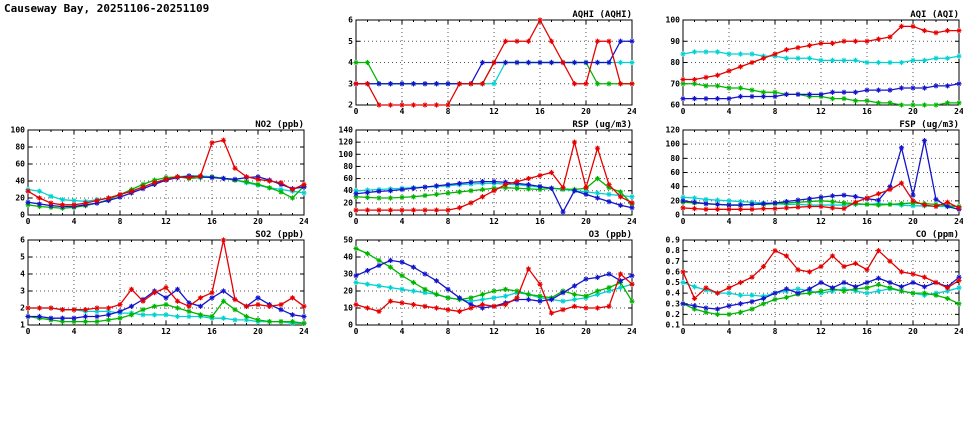 This screenshot has width=975, height=447. What do you see at coordinates (160, 173) in the screenshot?
I see `no2-plot-svg: 0 20 40 60 80 100 0 4 8 12 16 20 24 NO2 (ppb)` at bounding box center [160, 173].